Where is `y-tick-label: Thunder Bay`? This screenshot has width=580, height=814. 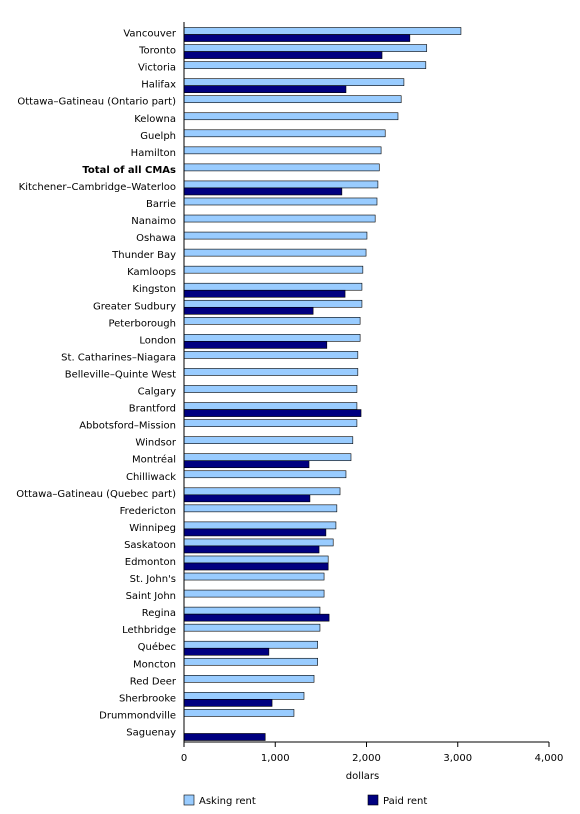 y-tick-label: Thunder Bay is located at coordinates (143, 255).